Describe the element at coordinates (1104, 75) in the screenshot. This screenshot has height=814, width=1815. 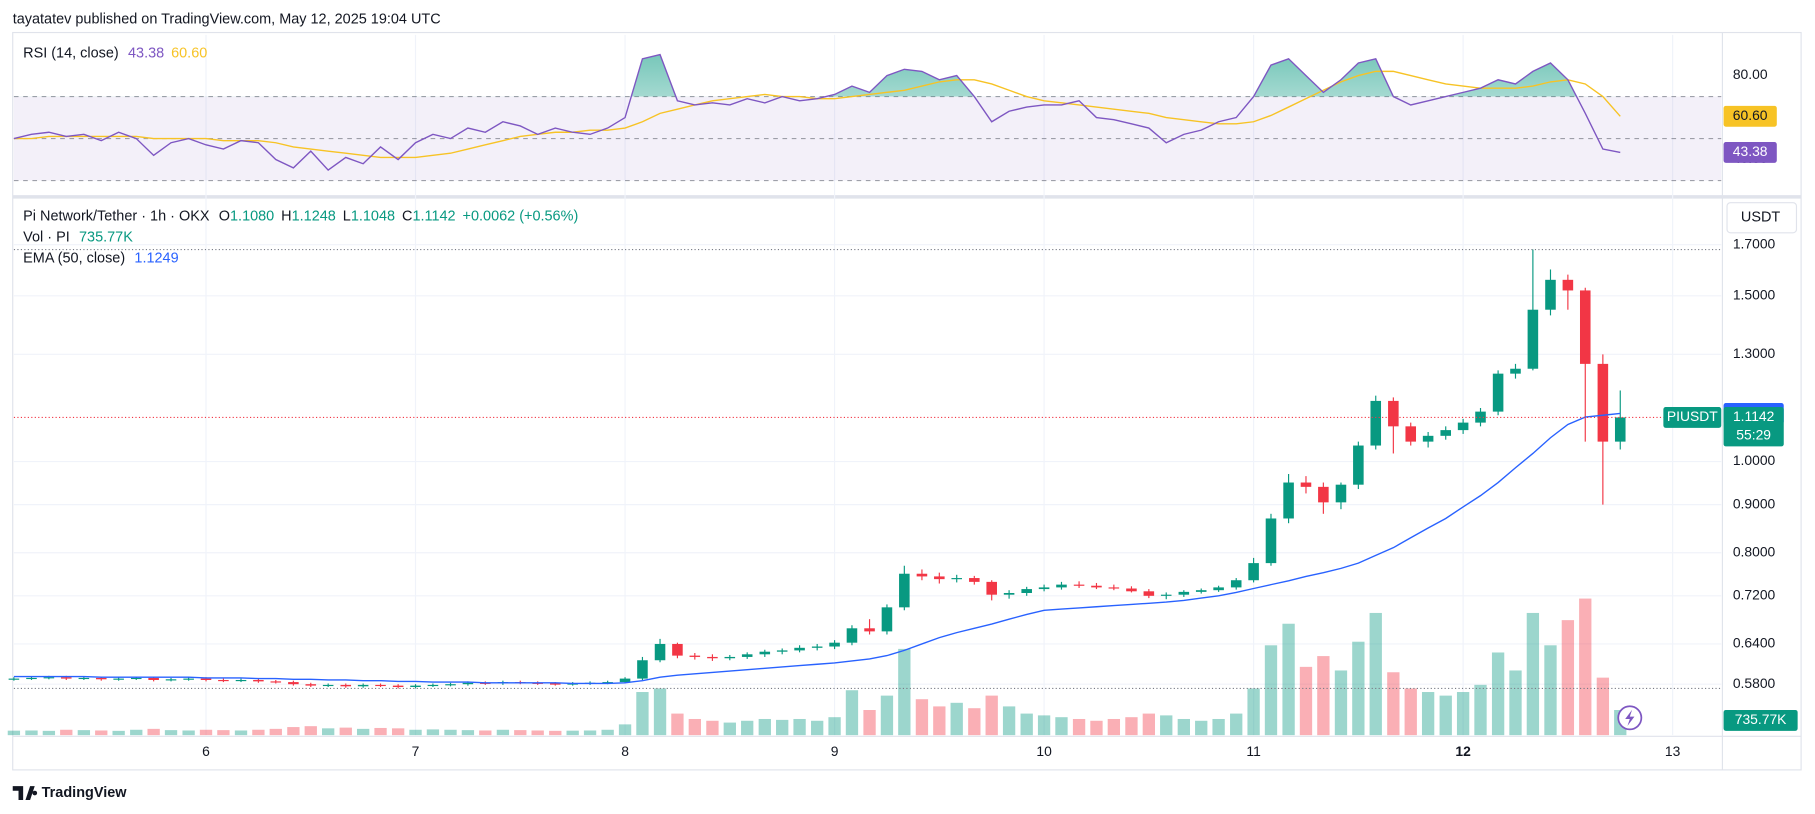
I see `rsi-overbought-fill` at that location.